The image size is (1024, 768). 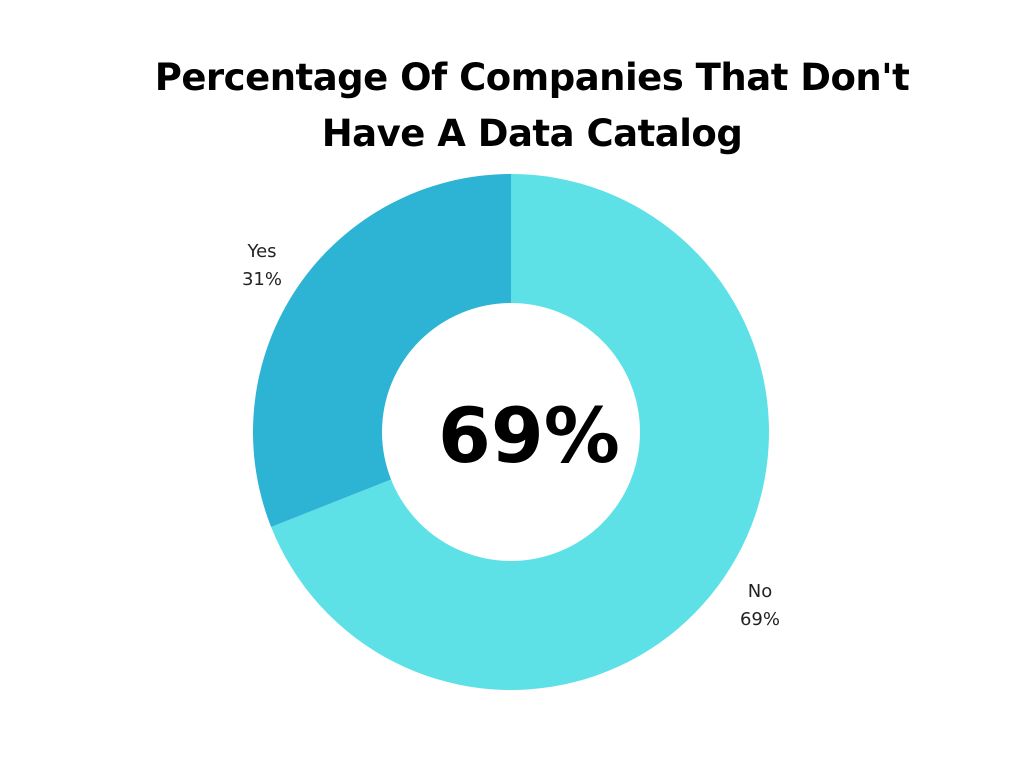 I want to click on slice-value-no: 69%, so click(x=760, y=619).